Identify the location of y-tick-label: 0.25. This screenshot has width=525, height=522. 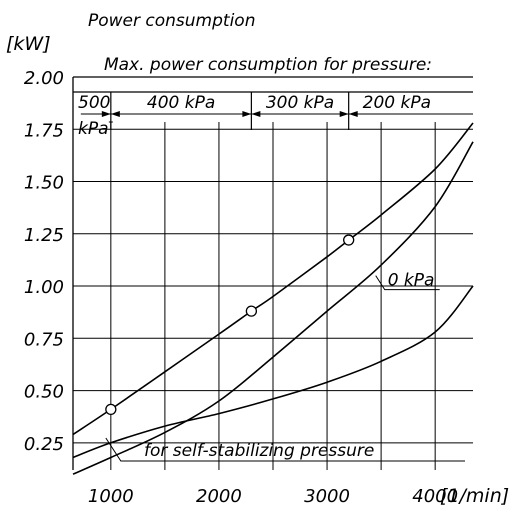
(44, 444).